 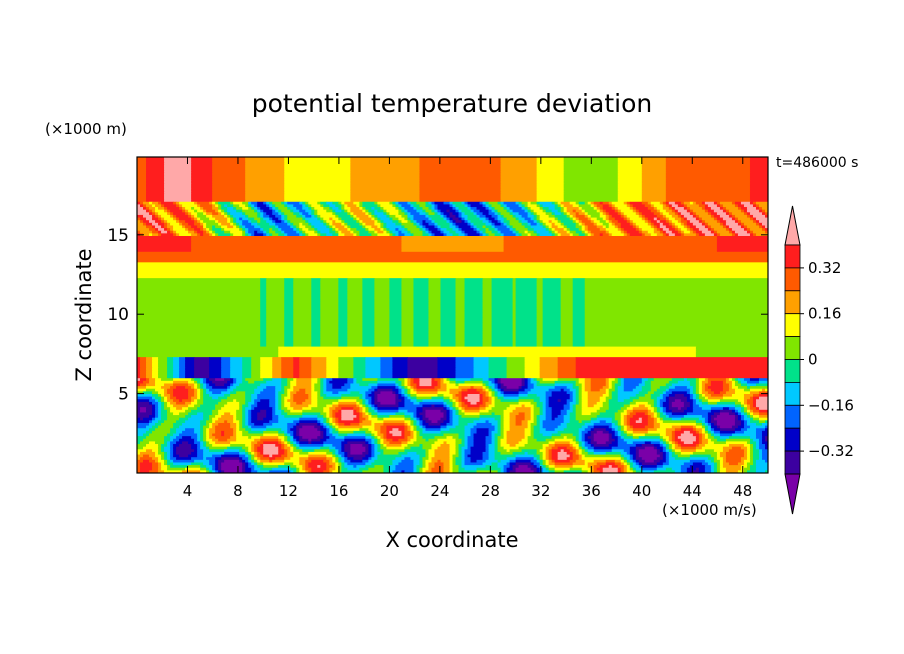 I want to click on colorbar-tick-label: −0.16, so click(x=831, y=405).